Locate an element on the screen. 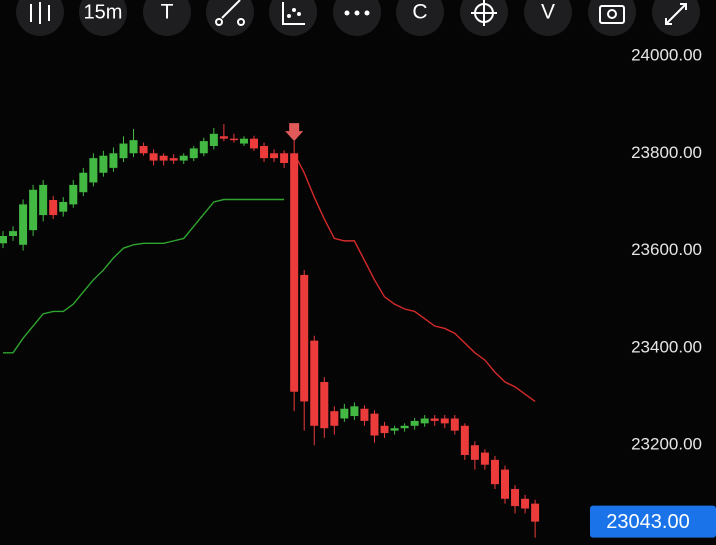 The height and width of the screenshot is (545, 716). last-price-tag is located at coordinates (653, 521).